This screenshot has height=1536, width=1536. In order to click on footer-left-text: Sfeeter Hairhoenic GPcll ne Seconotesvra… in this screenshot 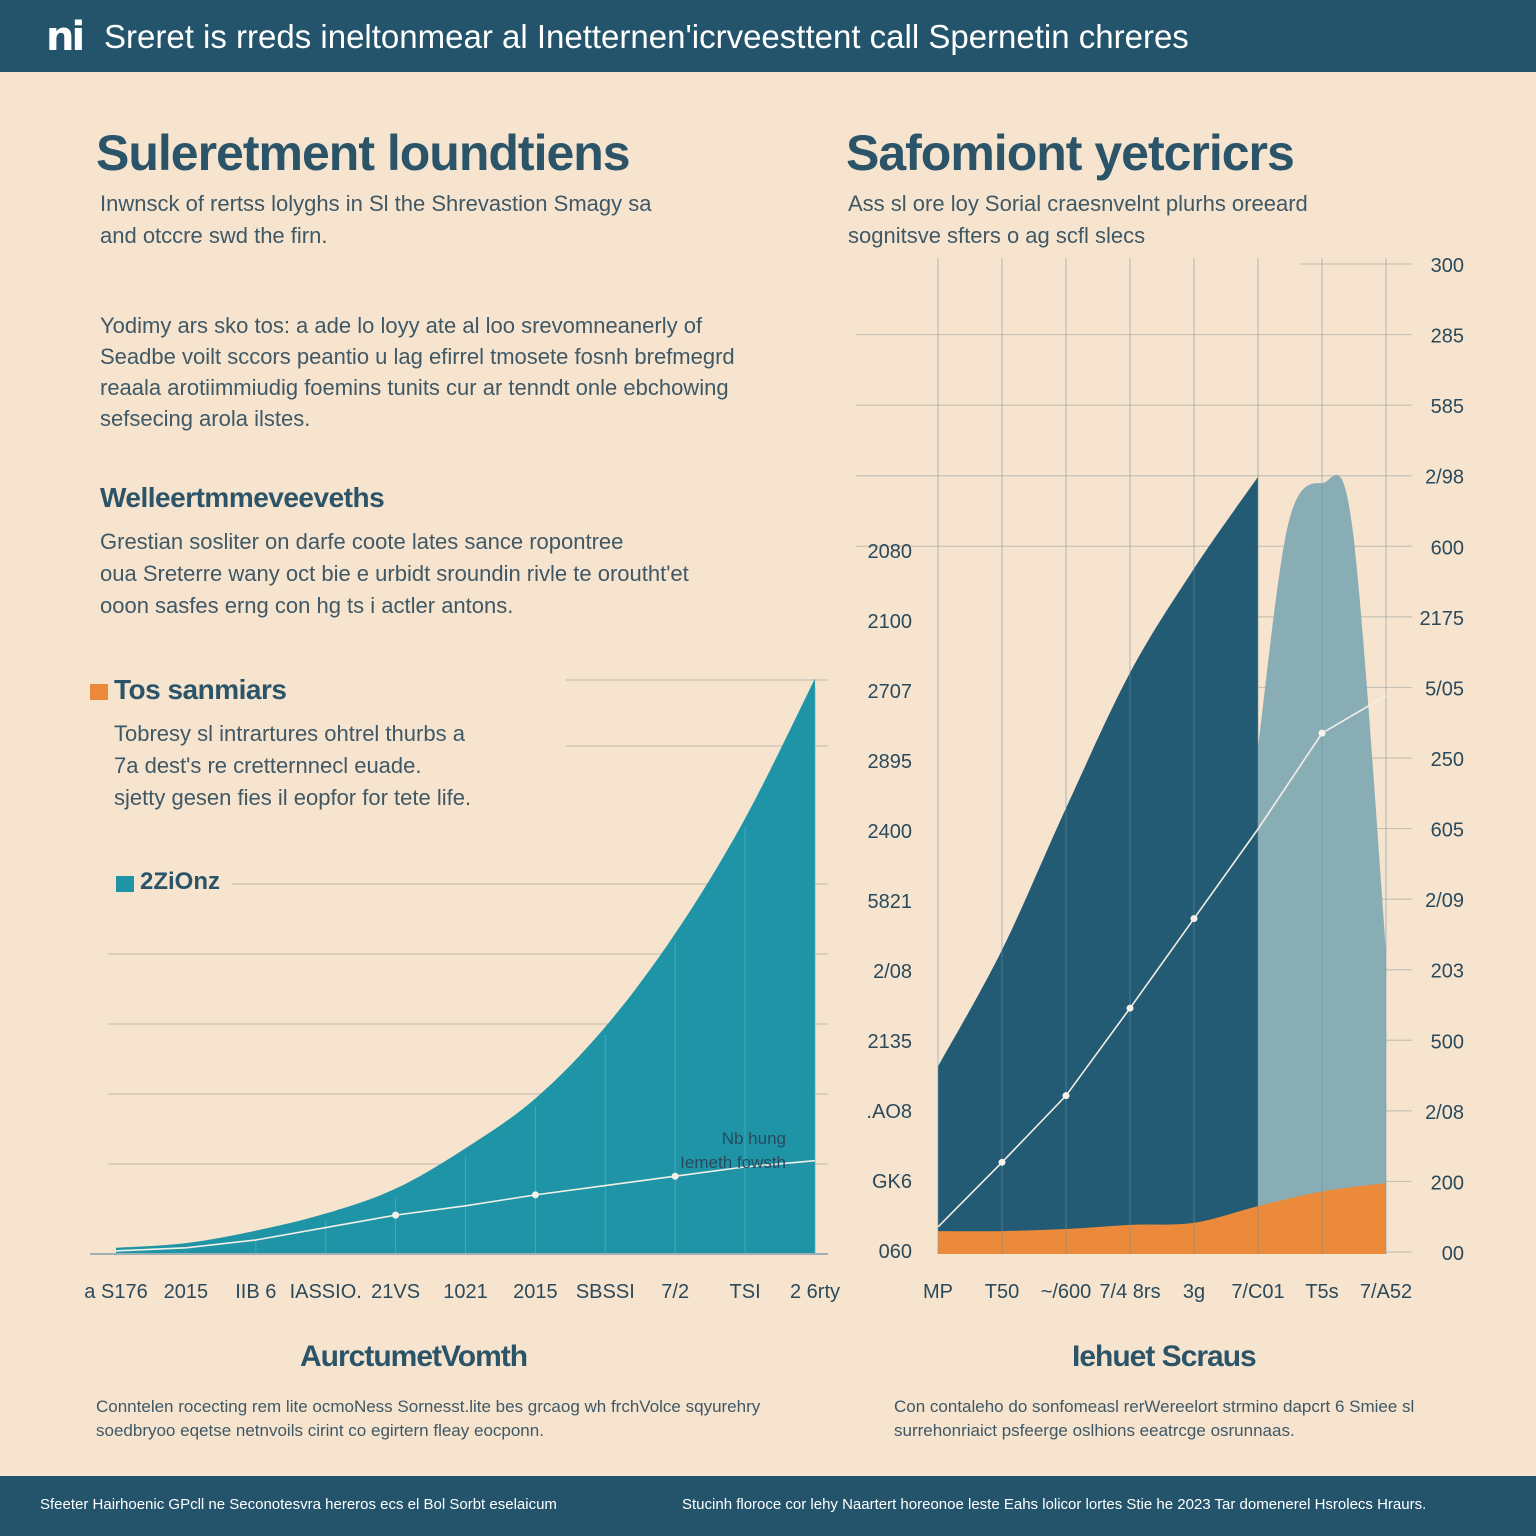, I will do `click(298, 1504)`.